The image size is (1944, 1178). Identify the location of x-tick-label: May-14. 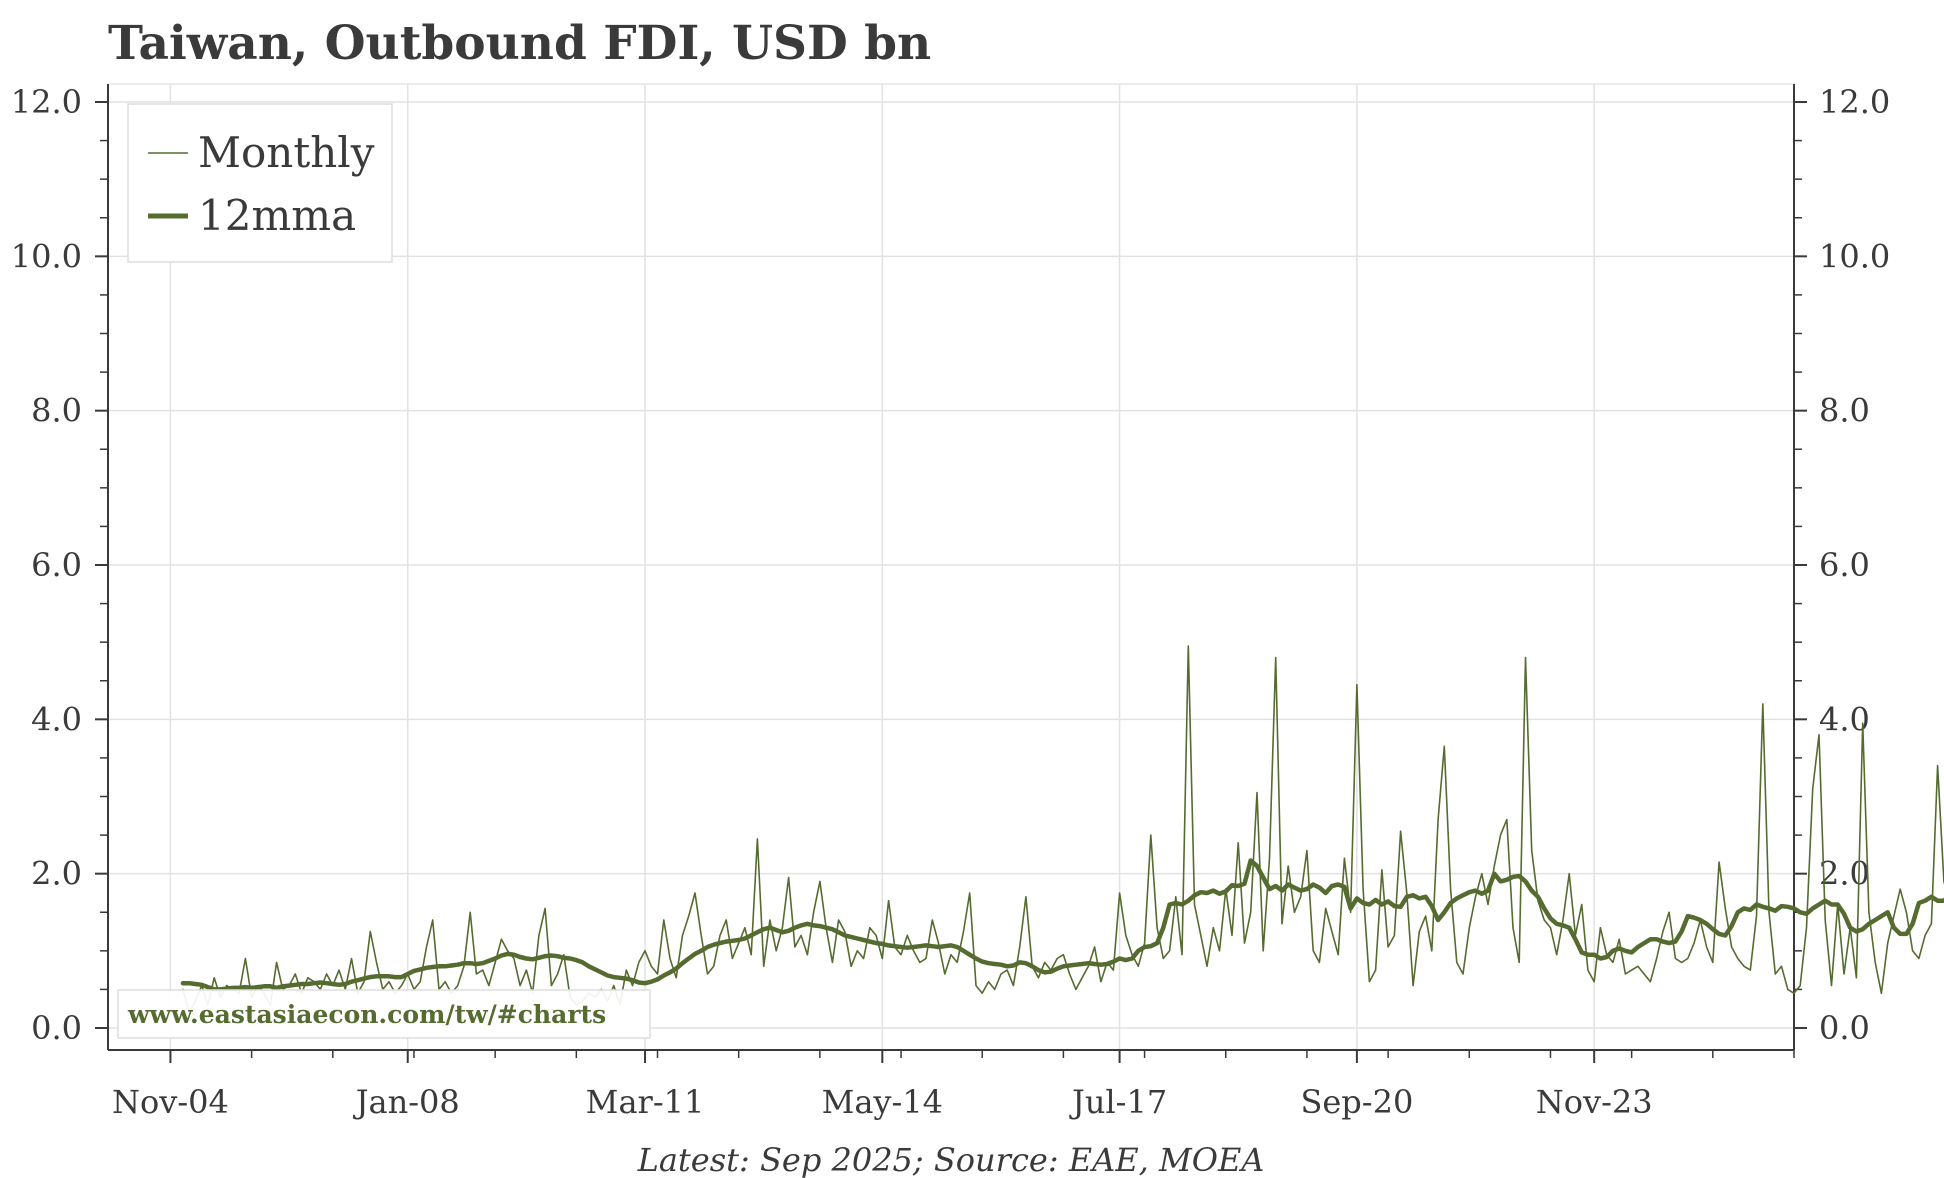
(882, 1102).